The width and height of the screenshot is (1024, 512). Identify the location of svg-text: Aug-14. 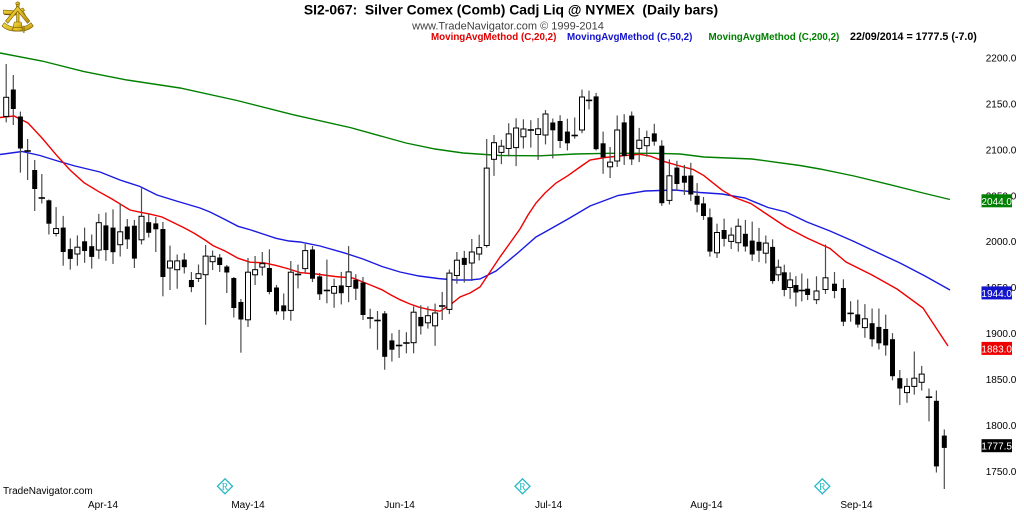
(706, 505).